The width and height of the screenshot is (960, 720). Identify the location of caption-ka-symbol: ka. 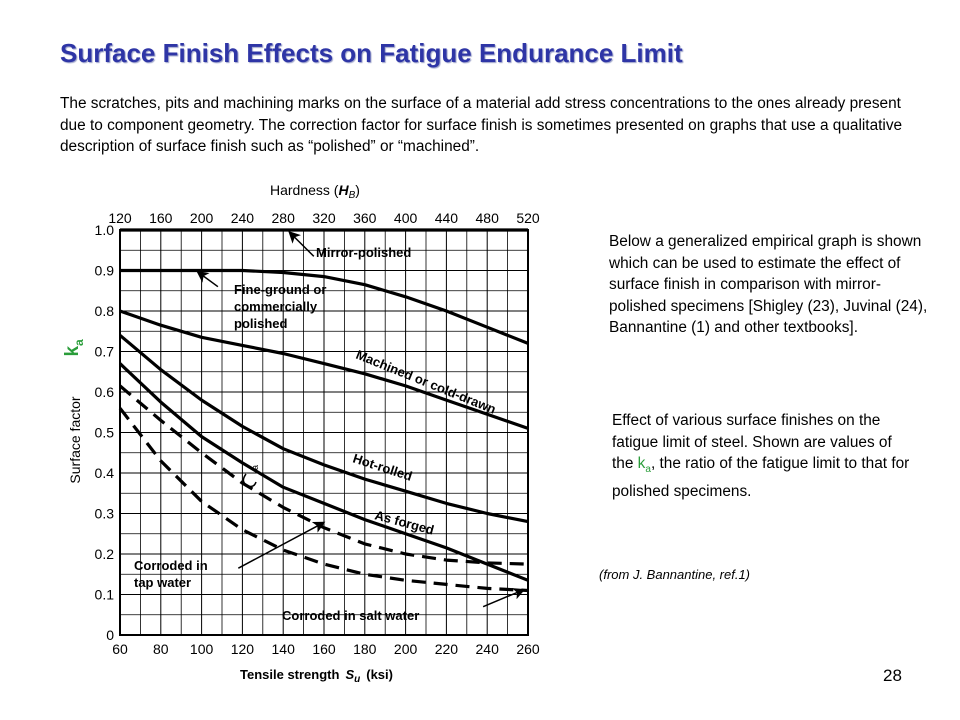
(644, 465).